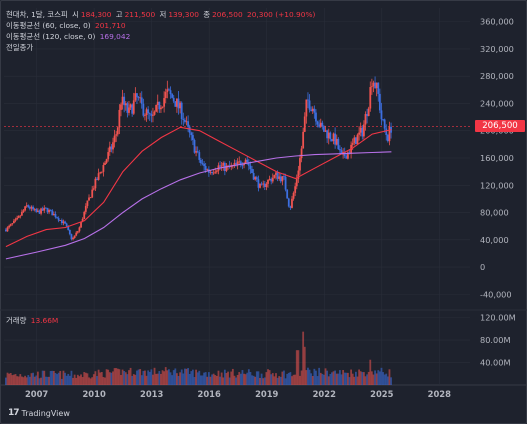 The width and height of the screenshot is (527, 424). Describe the element at coordinates (20, 48) in the screenshot. I see `prev-close-legend: 전일종가` at that location.